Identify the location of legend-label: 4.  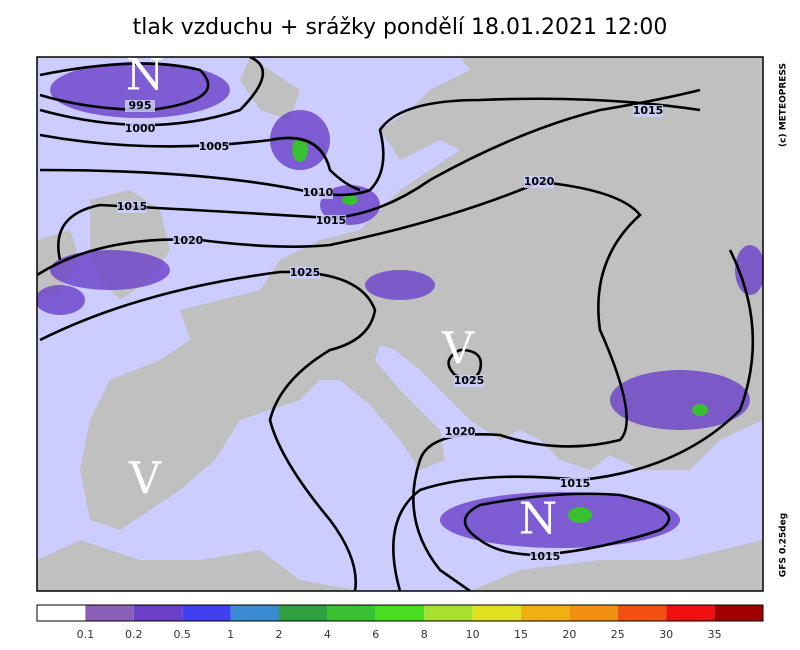
(327, 634).